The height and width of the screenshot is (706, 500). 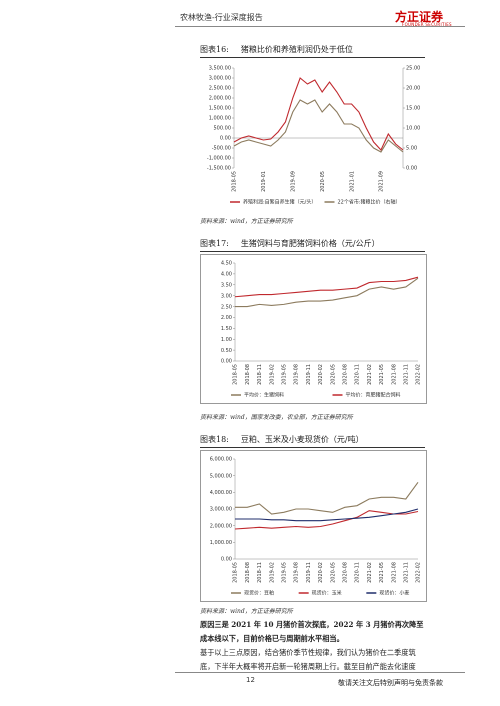 What do you see at coordinates (226, 285) in the screenshot?
I see `y-tick-label: 3.50` at bounding box center [226, 285].